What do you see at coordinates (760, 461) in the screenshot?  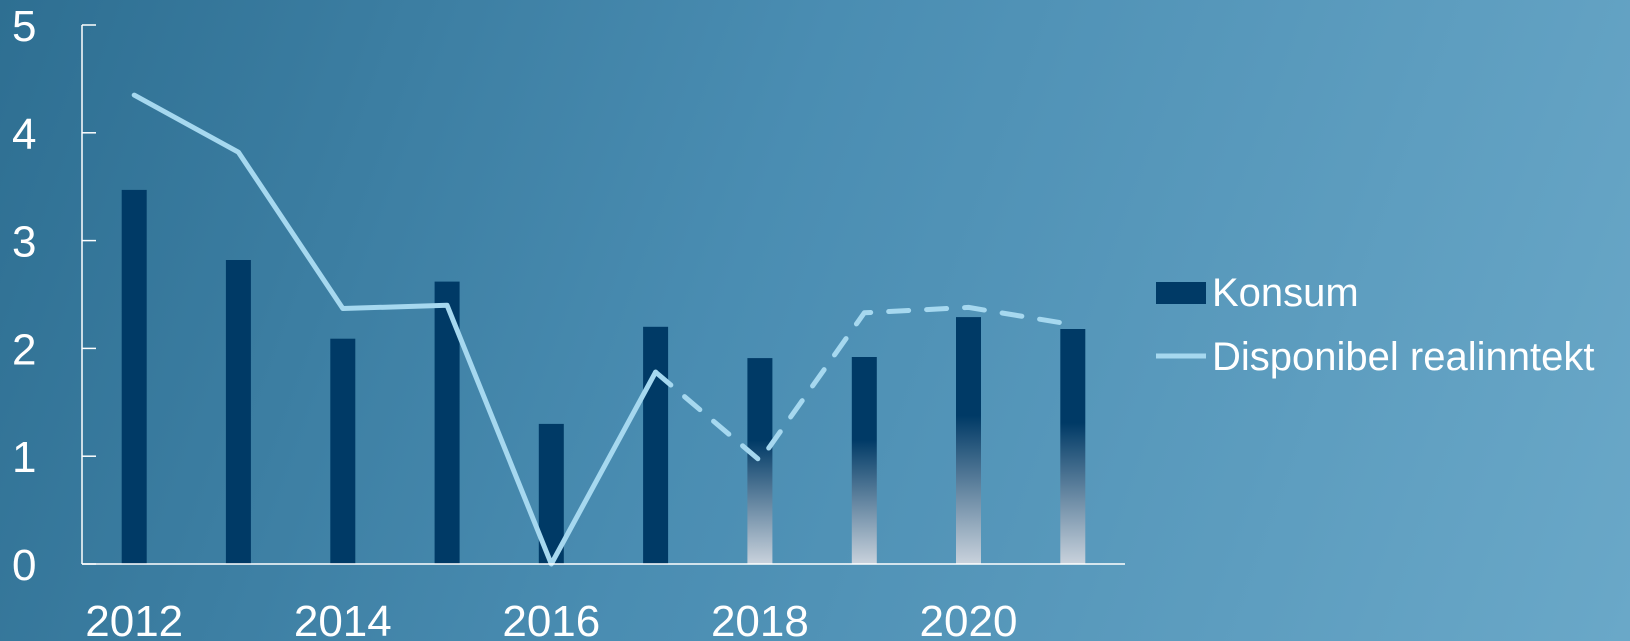 I see `bar-konsum-2018` at bounding box center [760, 461].